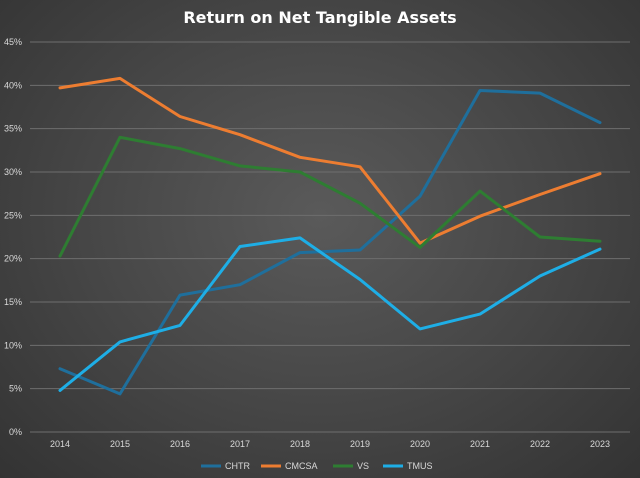 Image resolution: width=640 pixels, height=478 pixels. Describe the element at coordinates (13, 302) in the screenshot. I see `y-tick-label: 15%` at that location.